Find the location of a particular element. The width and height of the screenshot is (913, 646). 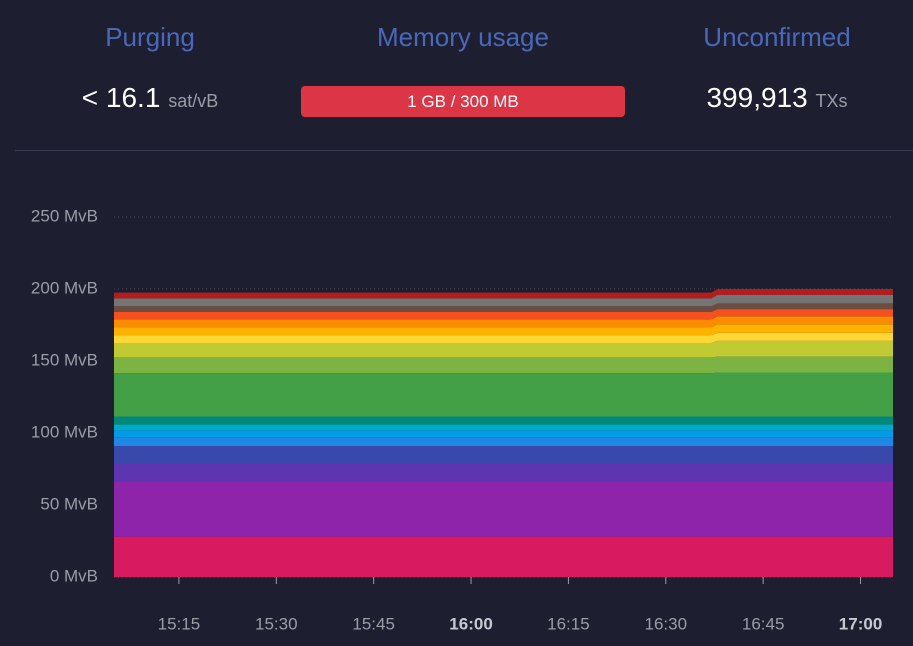

x-tick-label: 15:30 is located at coordinates (276, 623).